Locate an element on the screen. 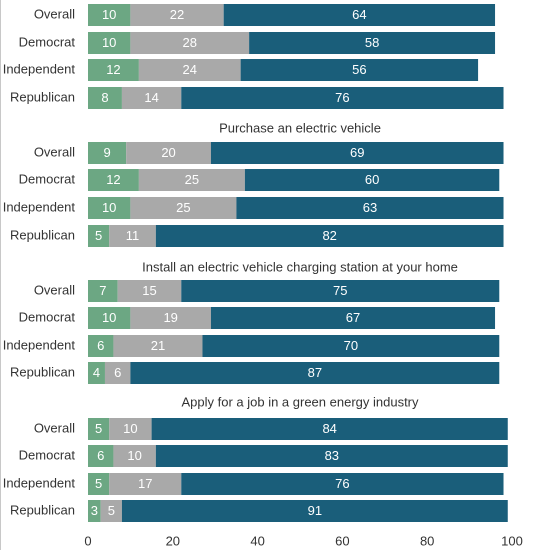 The height and width of the screenshot is (550, 550). data-label: 70 is located at coordinates (351, 345).